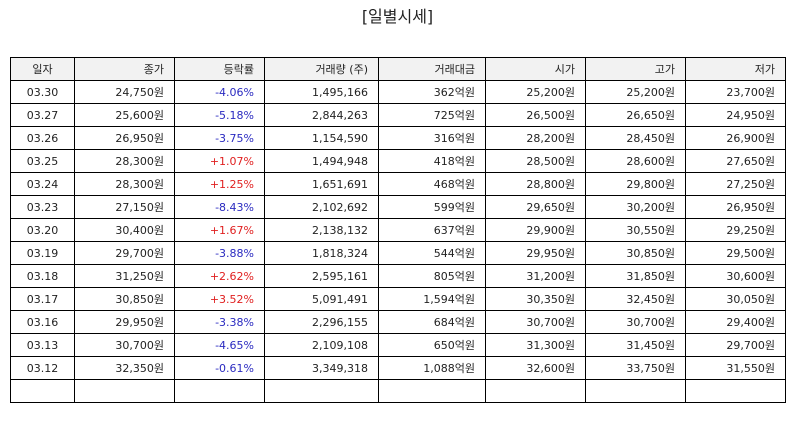  I want to click on cell-amount: 725억원, so click(432, 115).